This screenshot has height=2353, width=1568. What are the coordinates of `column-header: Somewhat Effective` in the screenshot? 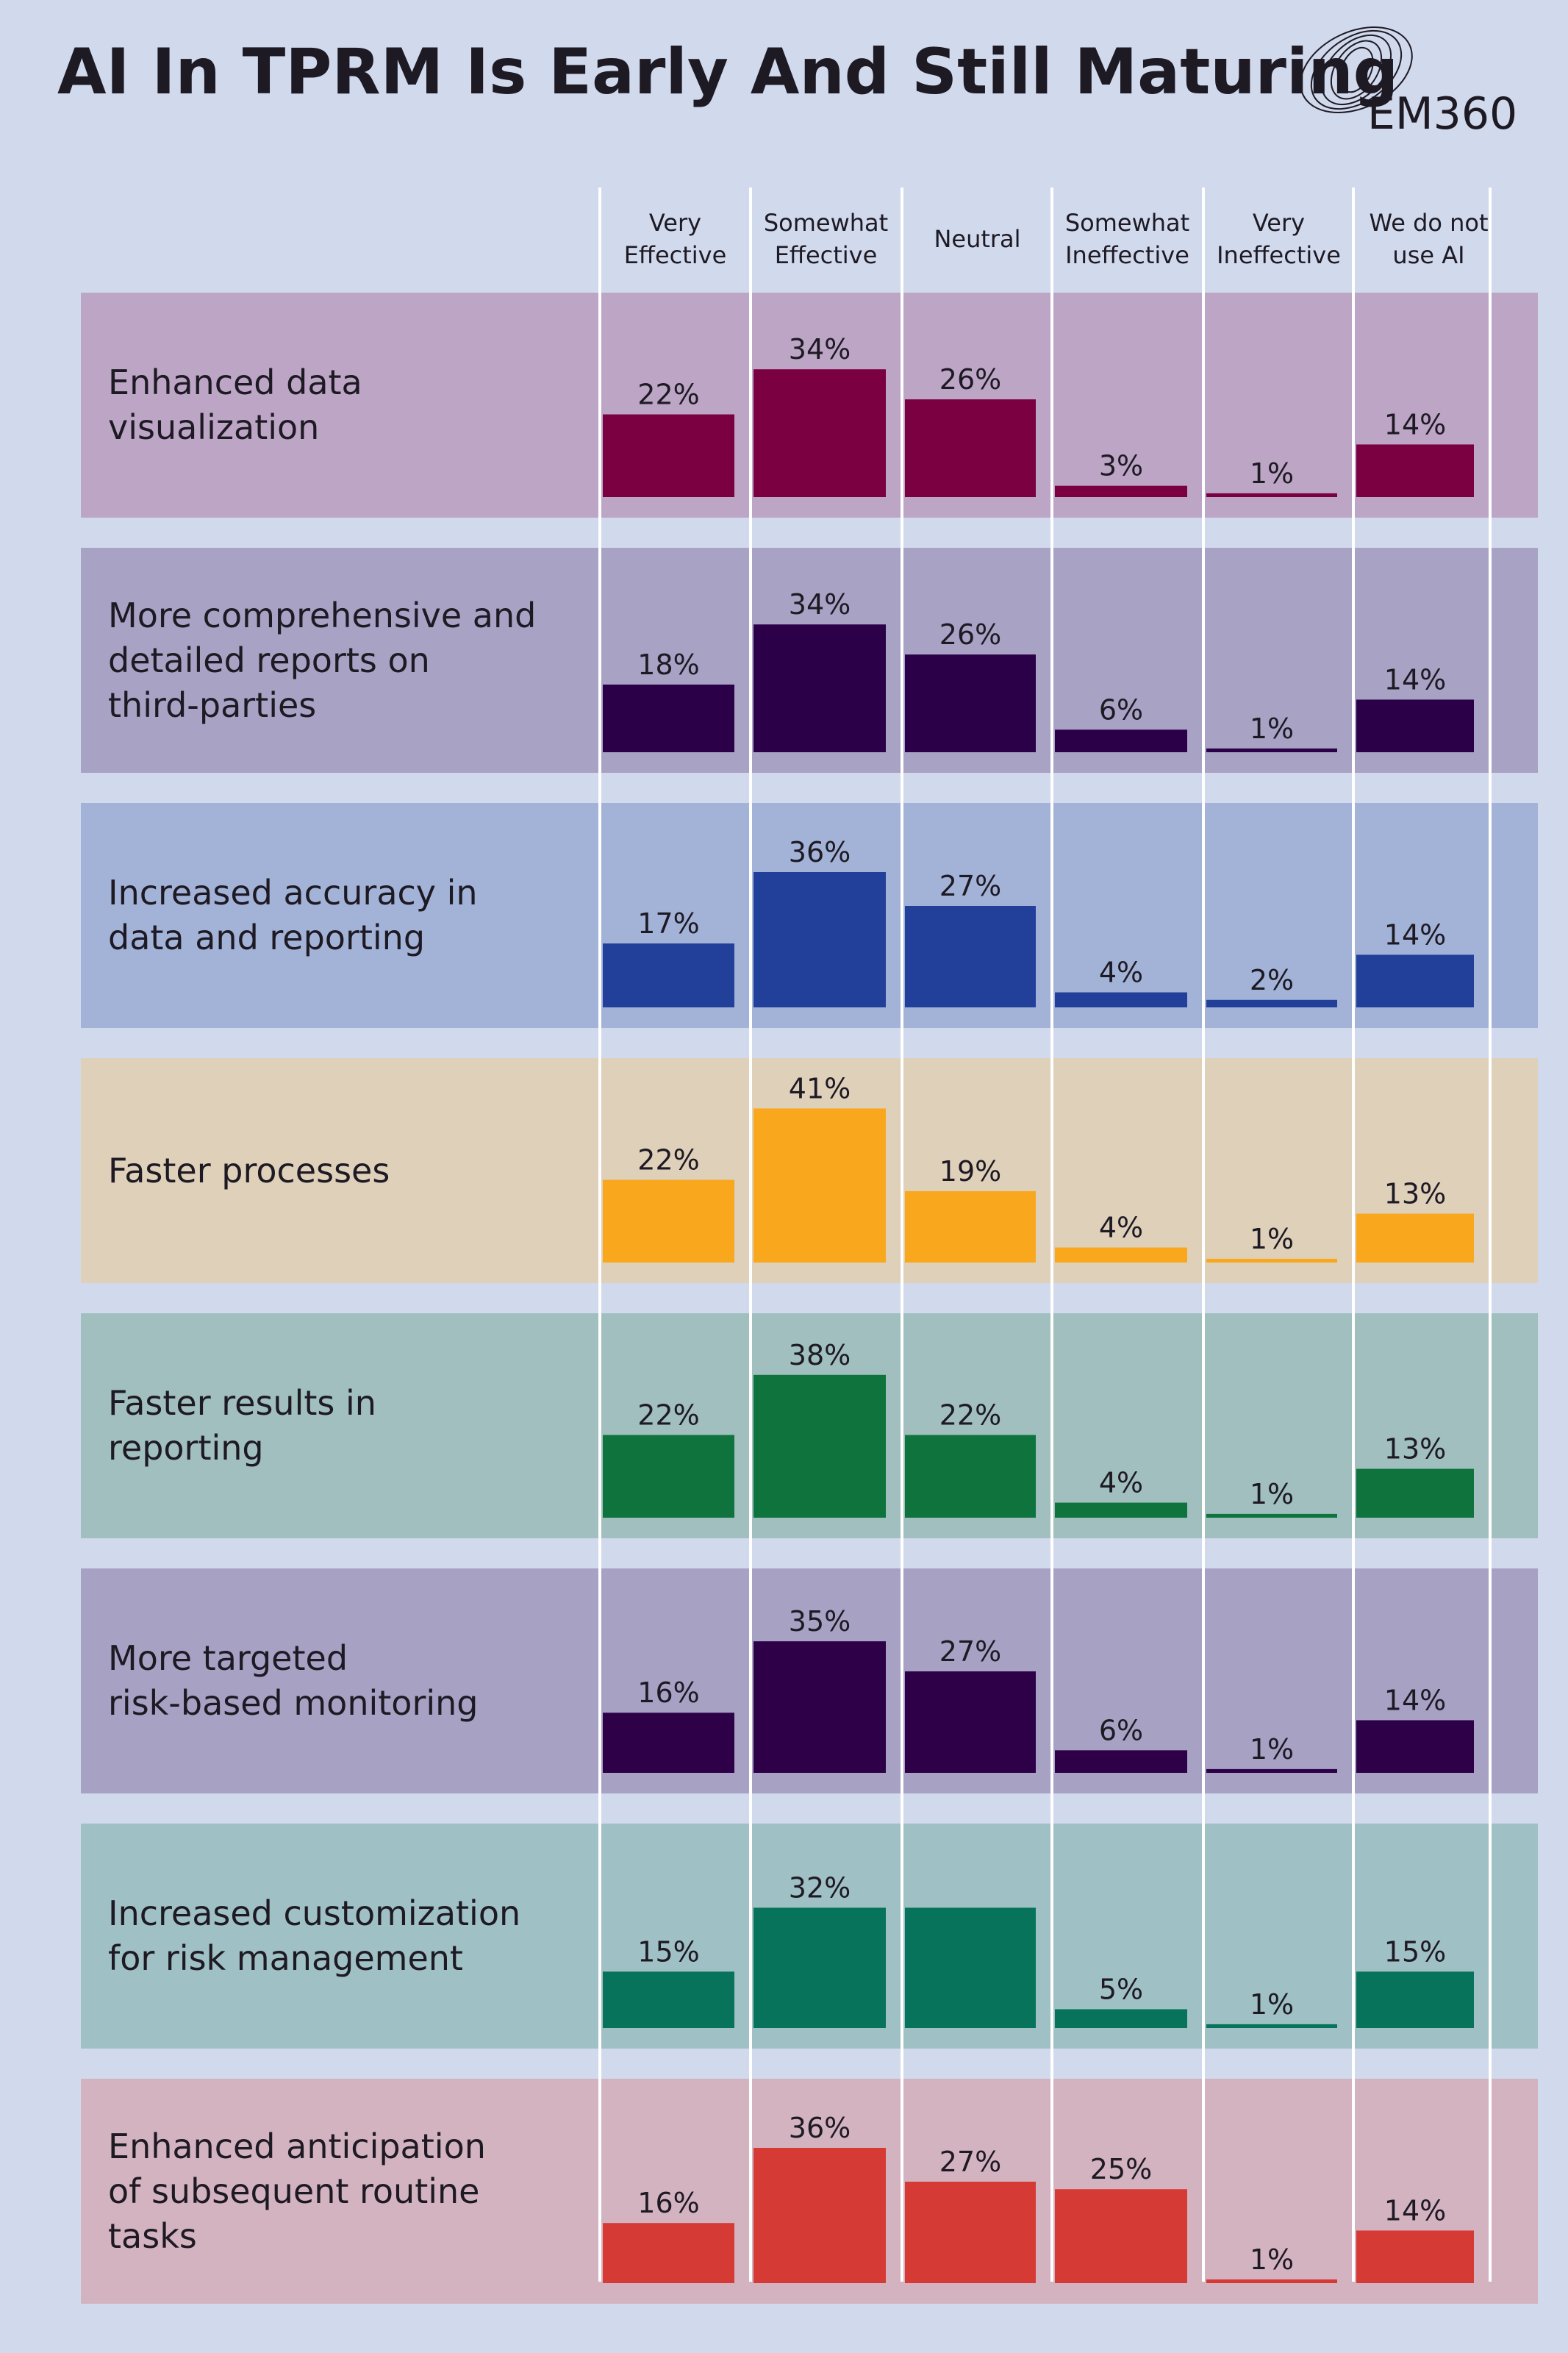 It's located at (826, 239).